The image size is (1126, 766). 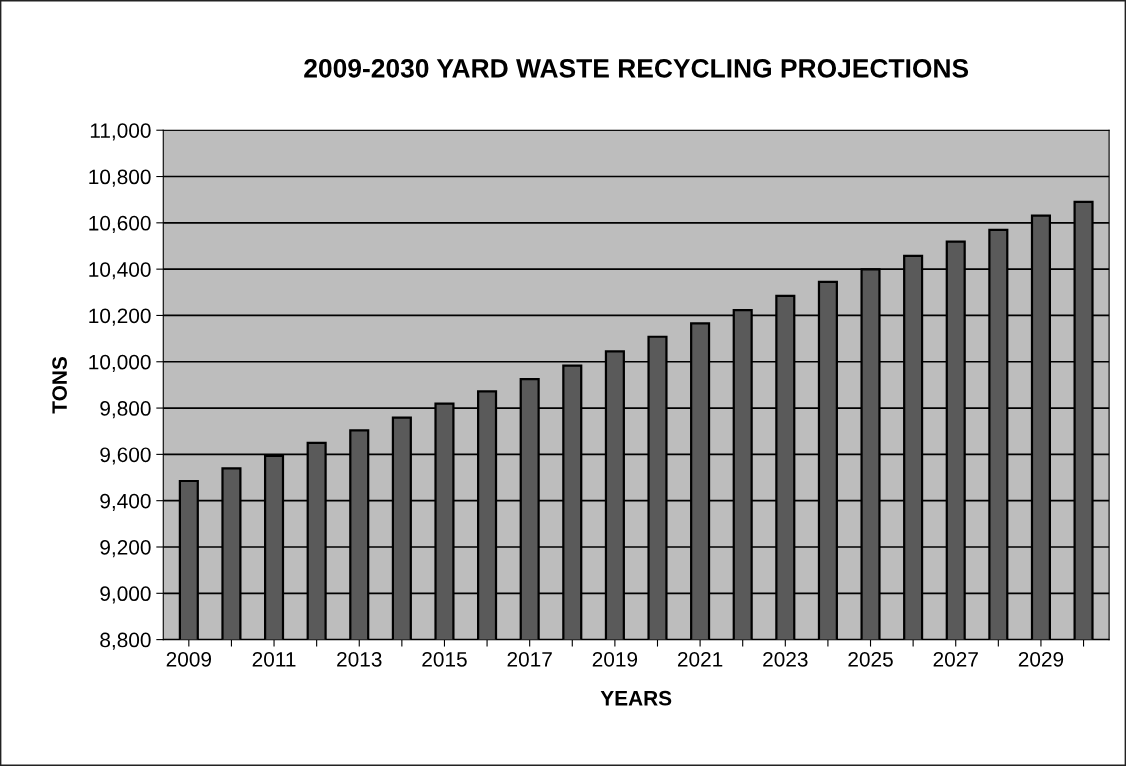 What do you see at coordinates (359, 659) in the screenshot?
I see `x-tick-label: 2013` at bounding box center [359, 659].